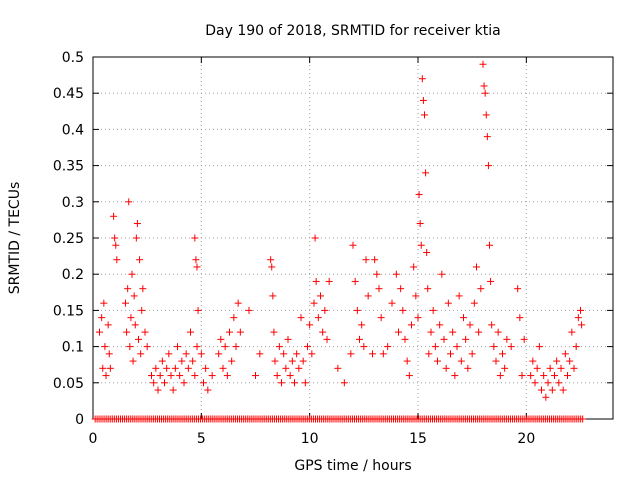  What do you see at coordinates (418, 439) in the screenshot?
I see `x-tick-label: 15` at bounding box center [418, 439].